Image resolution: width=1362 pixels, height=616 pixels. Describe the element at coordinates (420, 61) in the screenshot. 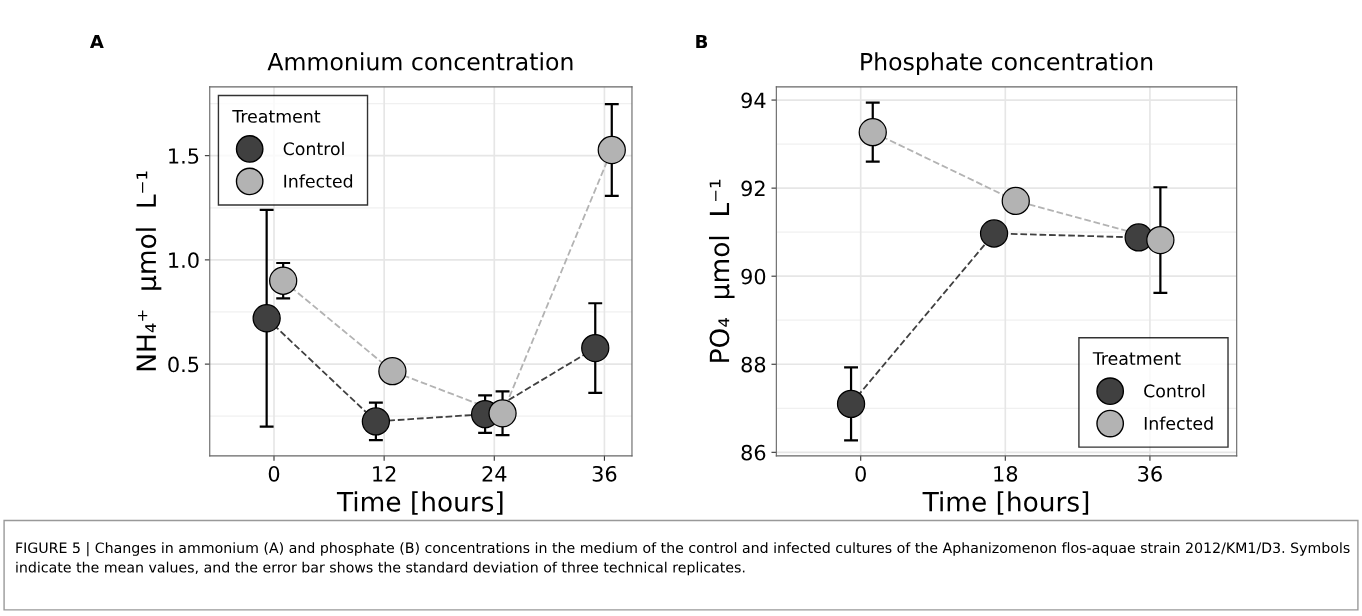

I see `chart-title: Ammonium concentration` at that location.